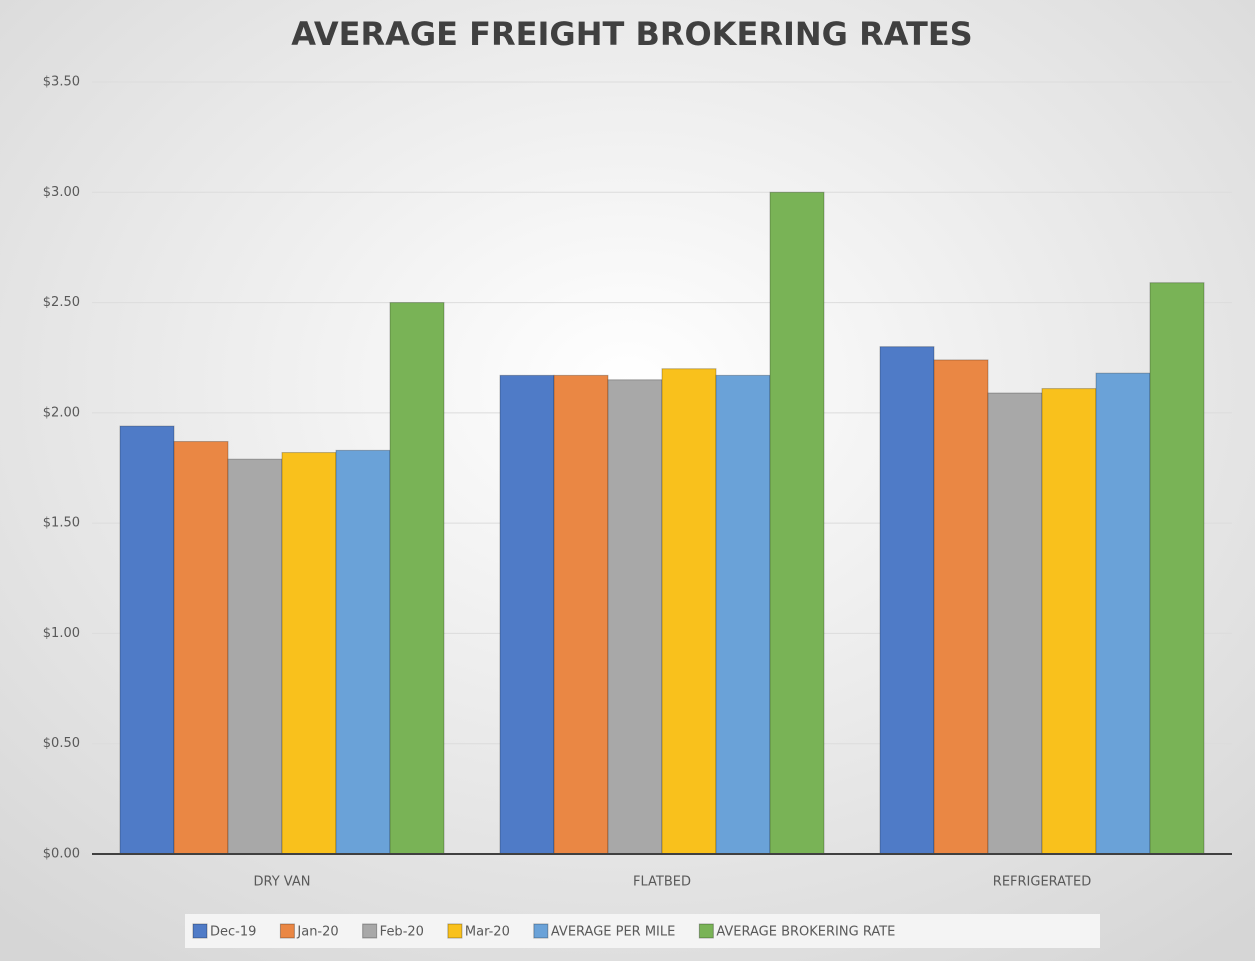 The height and width of the screenshot is (965, 1255). Describe the element at coordinates (61, 192) in the screenshot. I see `y-tick-label: $3.00` at that location.